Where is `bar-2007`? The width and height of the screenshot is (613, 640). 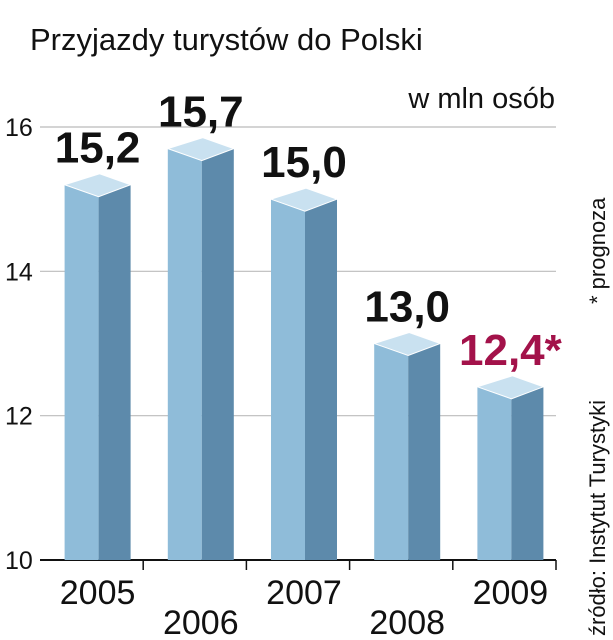 bar-2007 is located at coordinates (304, 373).